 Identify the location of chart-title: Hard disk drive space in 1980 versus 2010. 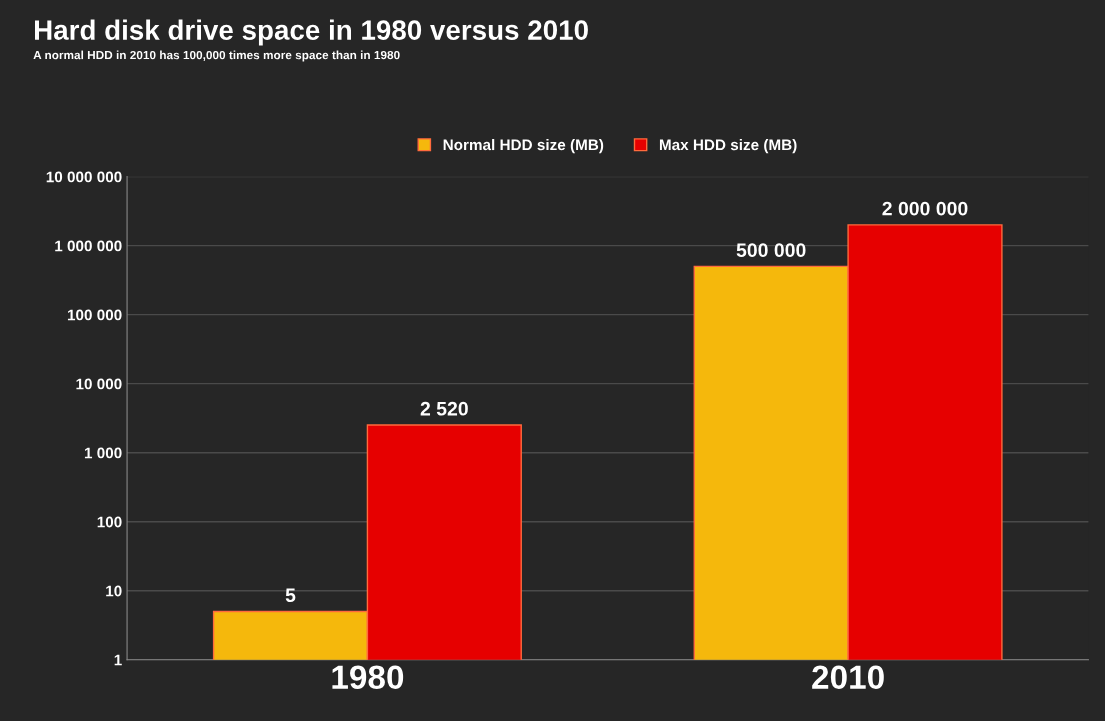
(311, 32).